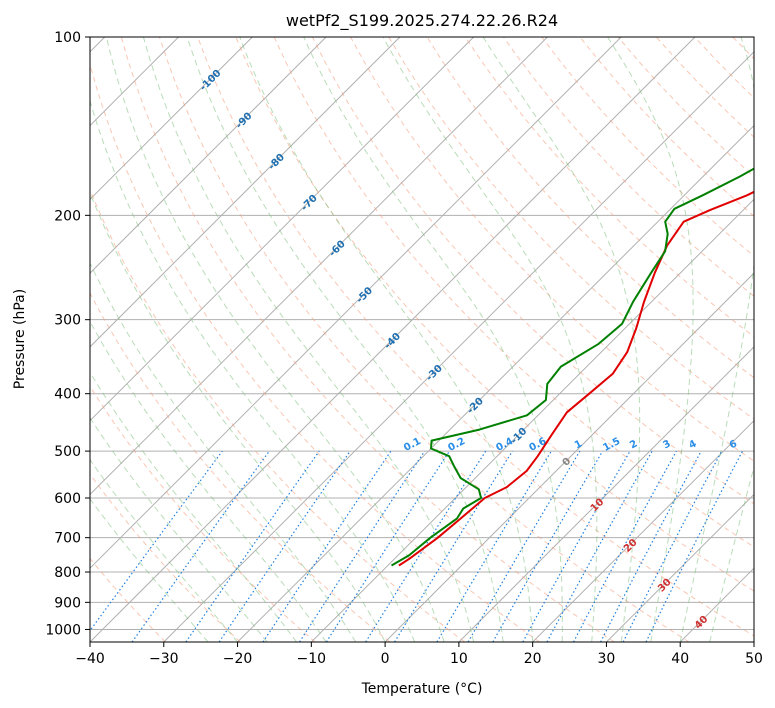 The width and height of the screenshot is (775, 708). Describe the element at coordinates (211, 81) in the screenshot. I see `isotherm-label: -100` at that location.